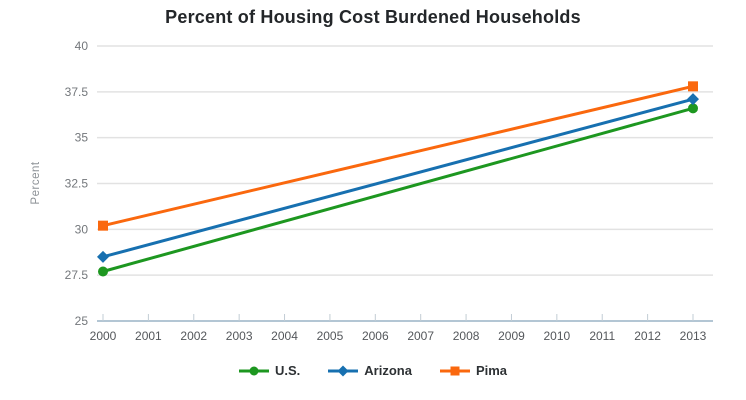  What do you see at coordinates (103, 256) in the screenshot?
I see `data-point-arizona-2000` at bounding box center [103, 256].